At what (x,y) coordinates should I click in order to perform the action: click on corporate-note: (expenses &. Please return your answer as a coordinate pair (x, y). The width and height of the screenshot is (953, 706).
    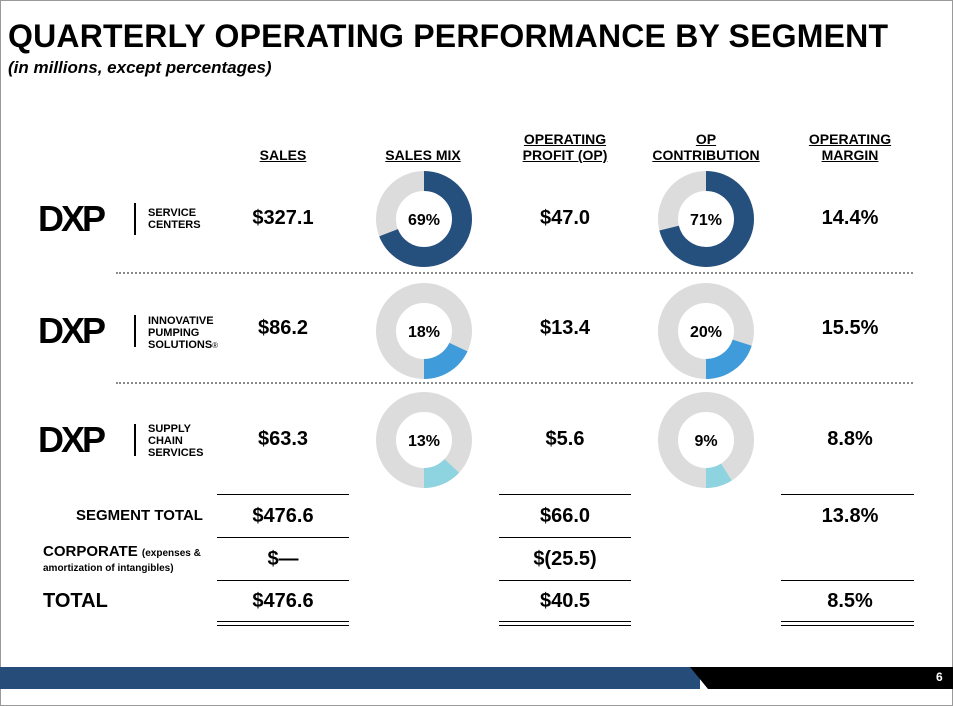
    Looking at the image, I should click on (171, 553).